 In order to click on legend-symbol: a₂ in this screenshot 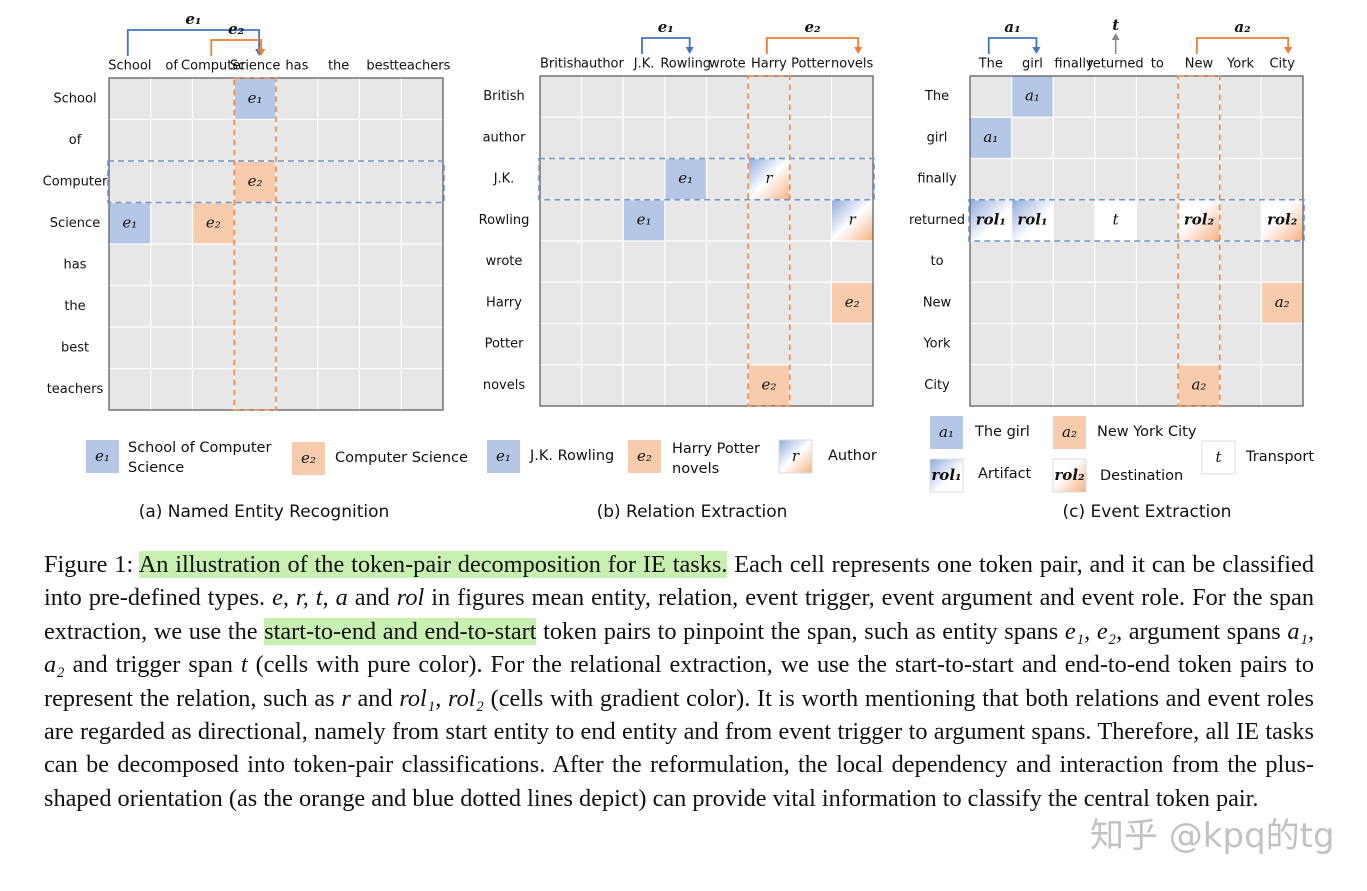, I will do `click(1069, 432)`.